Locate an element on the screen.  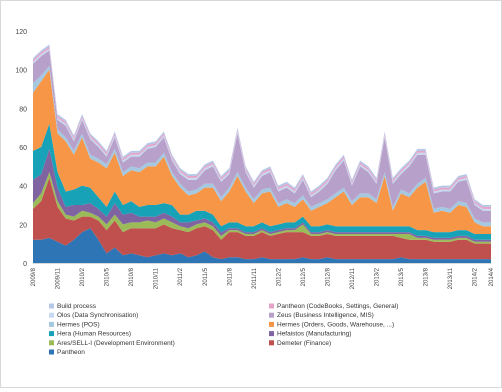
y-tick-label: 40 is located at coordinates (23, 187).